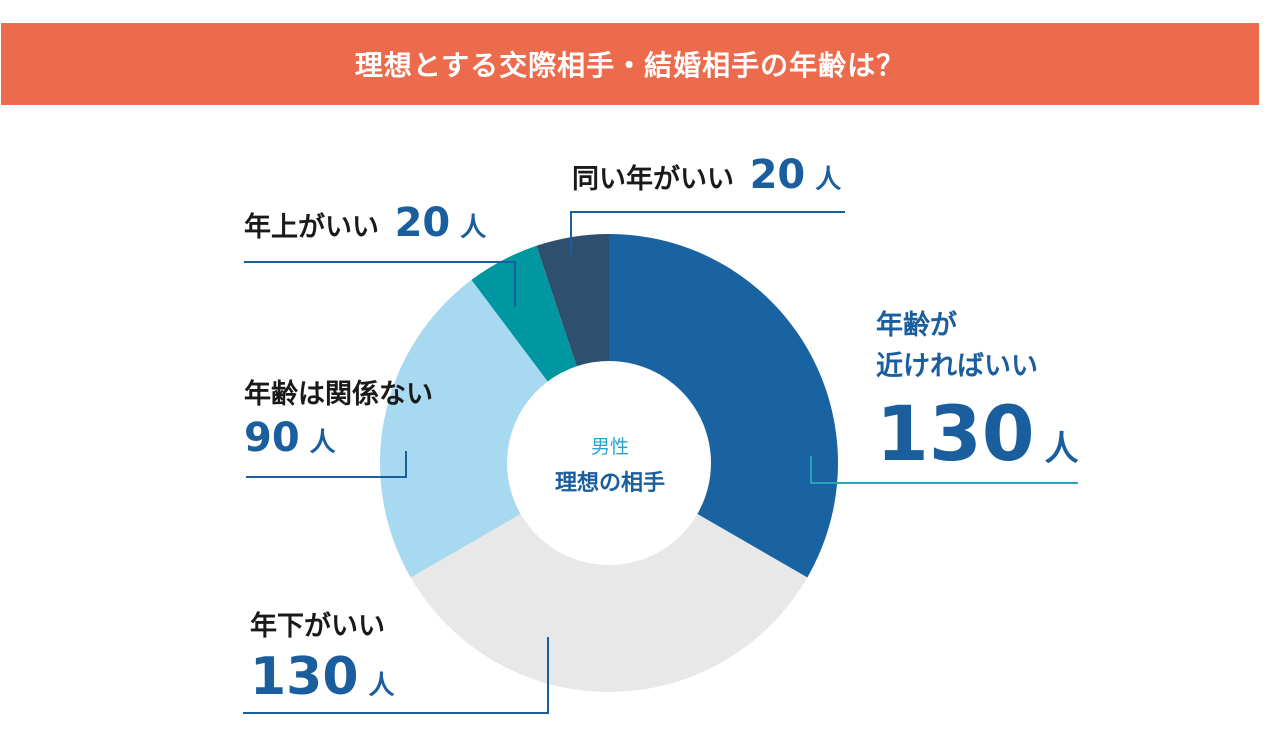  I want to click on value-any-age: 90, so click(272, 438).